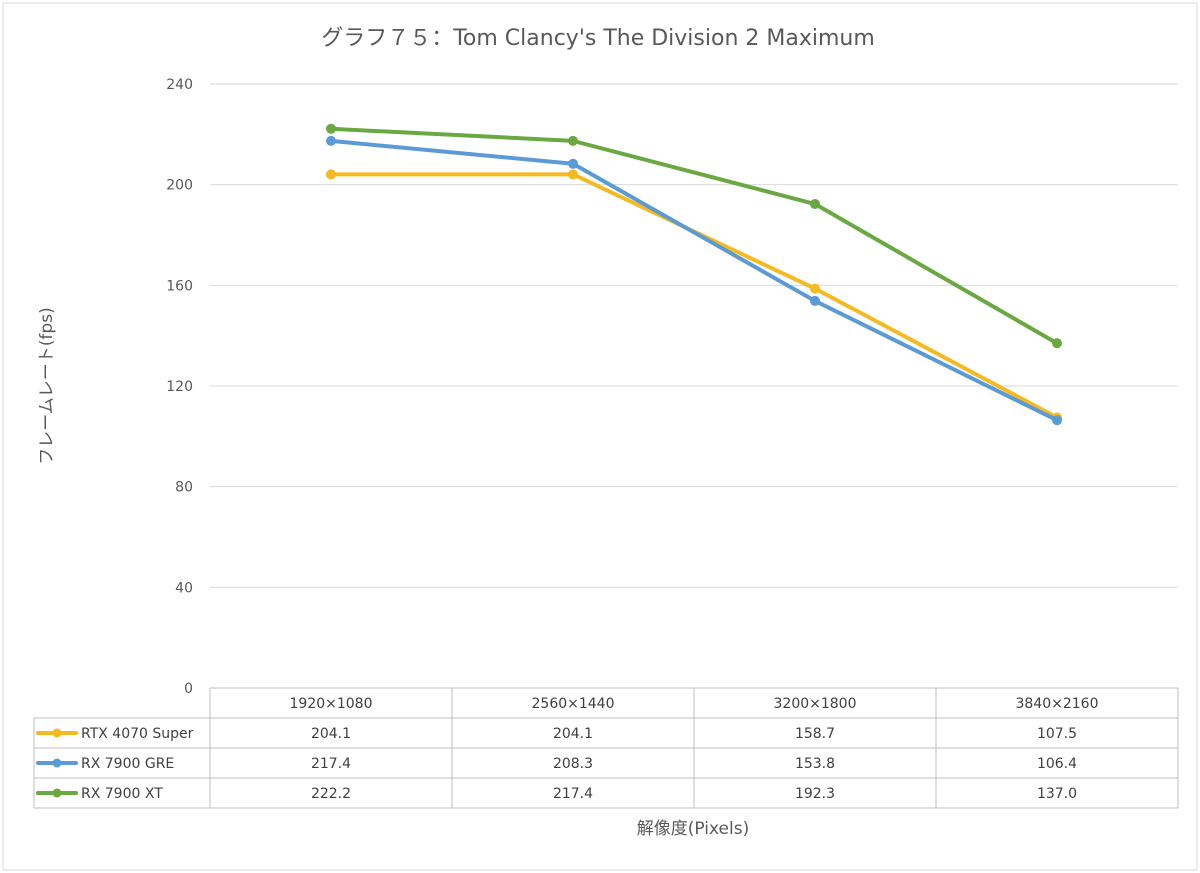  Describe the element at coordinates (815, 734) in the screenshot. I see `data-label: 158.7` at that location.